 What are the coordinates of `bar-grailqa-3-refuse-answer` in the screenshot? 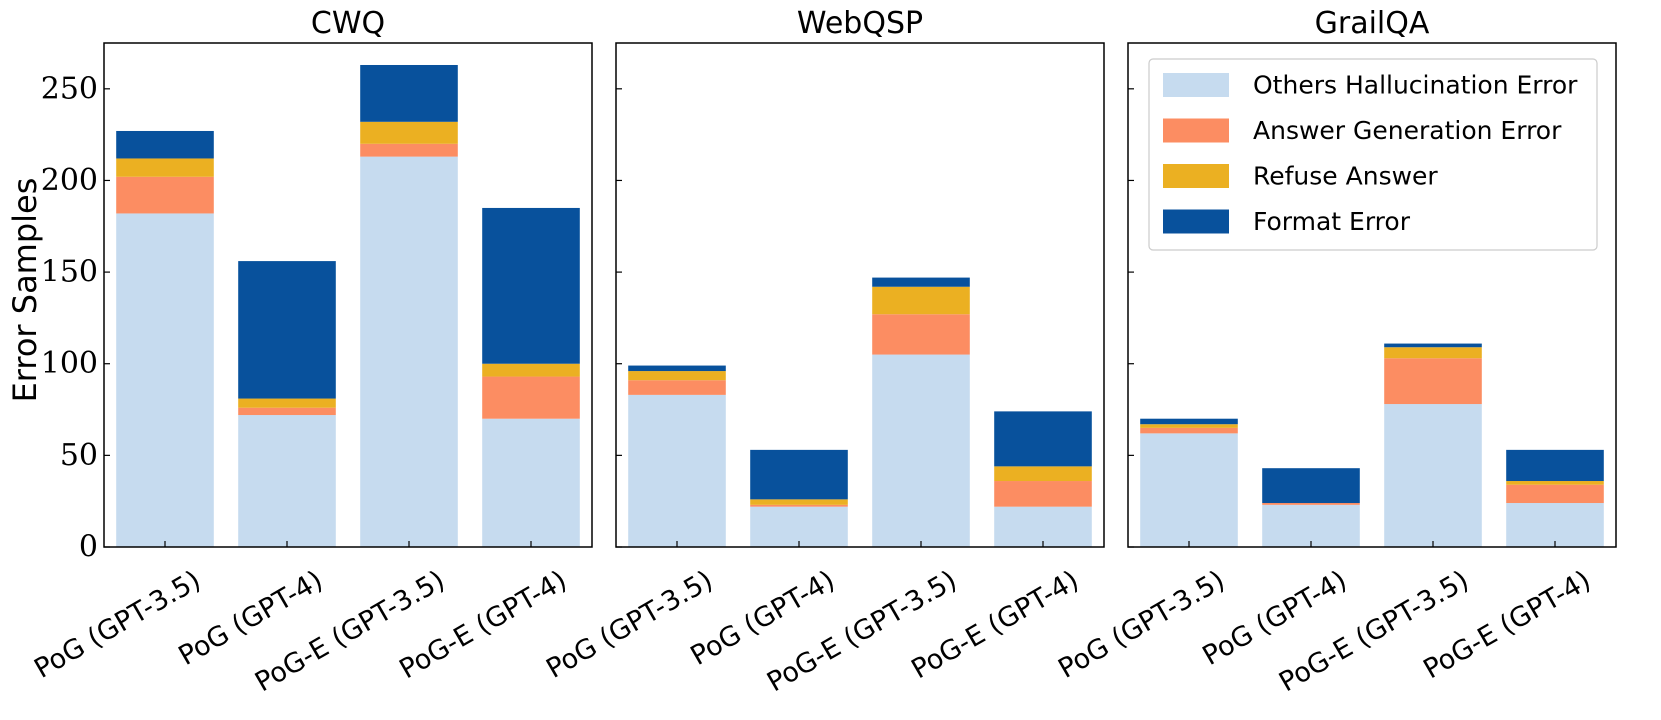 It's located at (1433, 353).